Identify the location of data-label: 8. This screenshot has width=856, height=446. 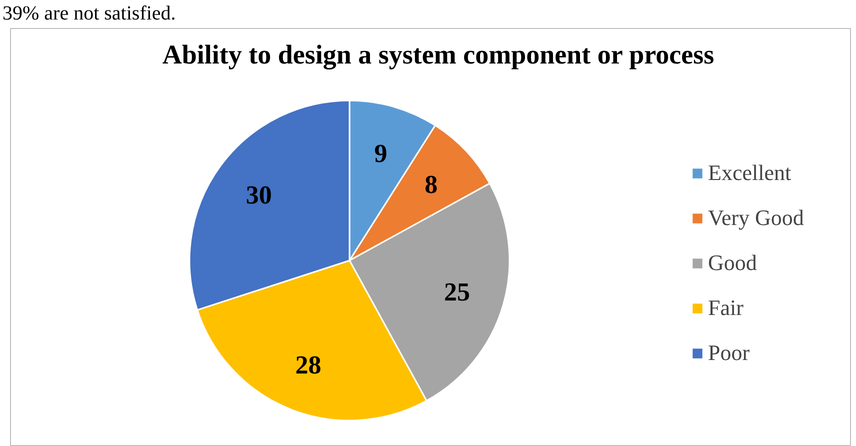
(431, 184).